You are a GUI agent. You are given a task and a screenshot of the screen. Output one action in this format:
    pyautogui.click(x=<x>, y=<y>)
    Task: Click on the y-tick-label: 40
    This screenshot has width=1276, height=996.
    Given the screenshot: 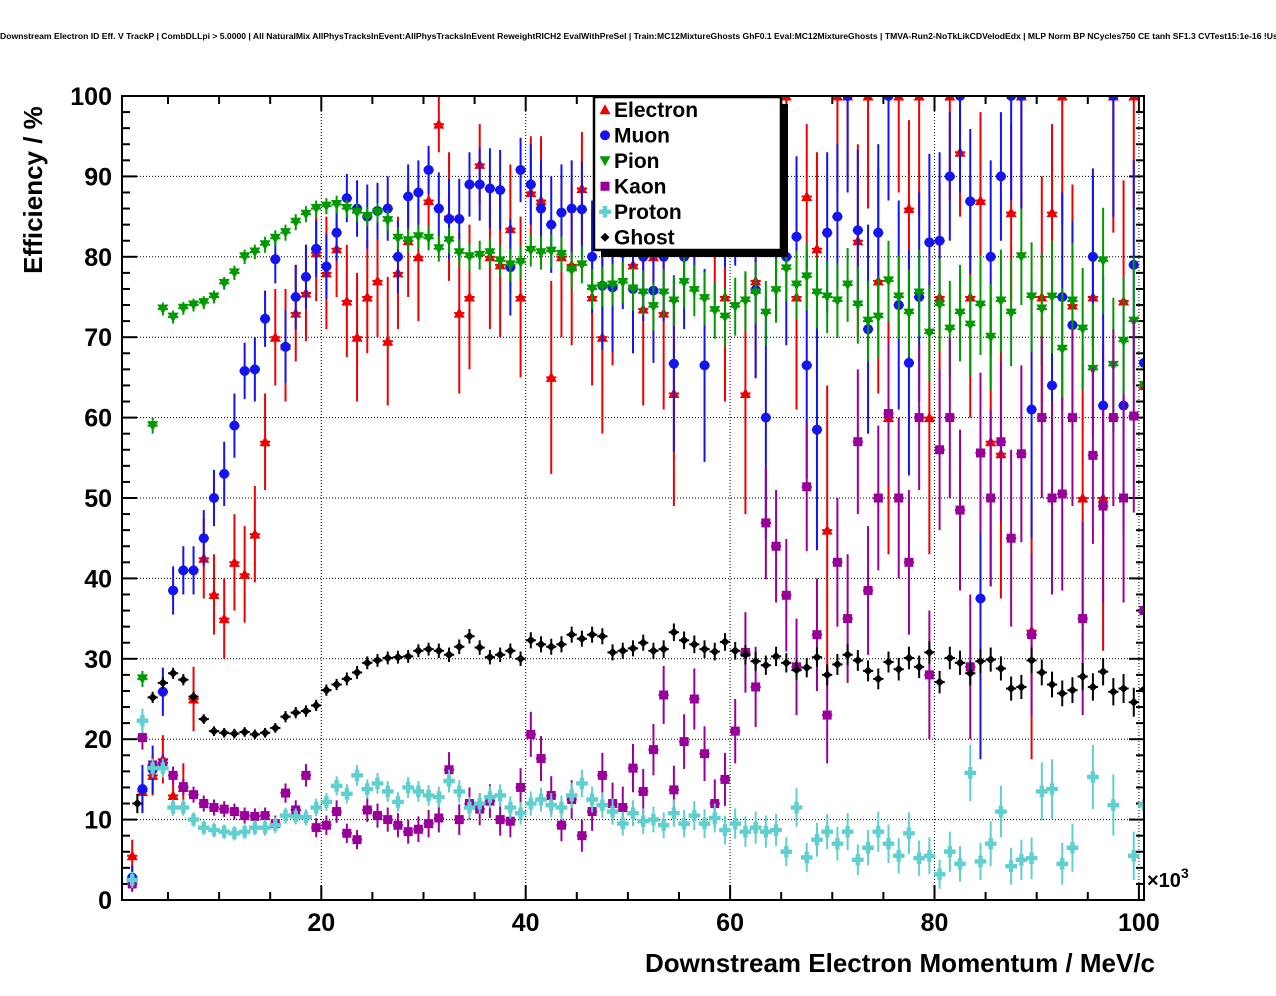 What is the action you would take?
    pyautogui.click(x=98, y=579)
    